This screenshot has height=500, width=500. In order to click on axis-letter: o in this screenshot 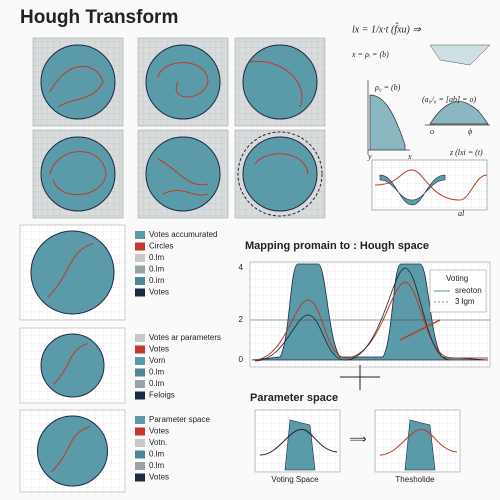, I will do `click(432, 131)`.